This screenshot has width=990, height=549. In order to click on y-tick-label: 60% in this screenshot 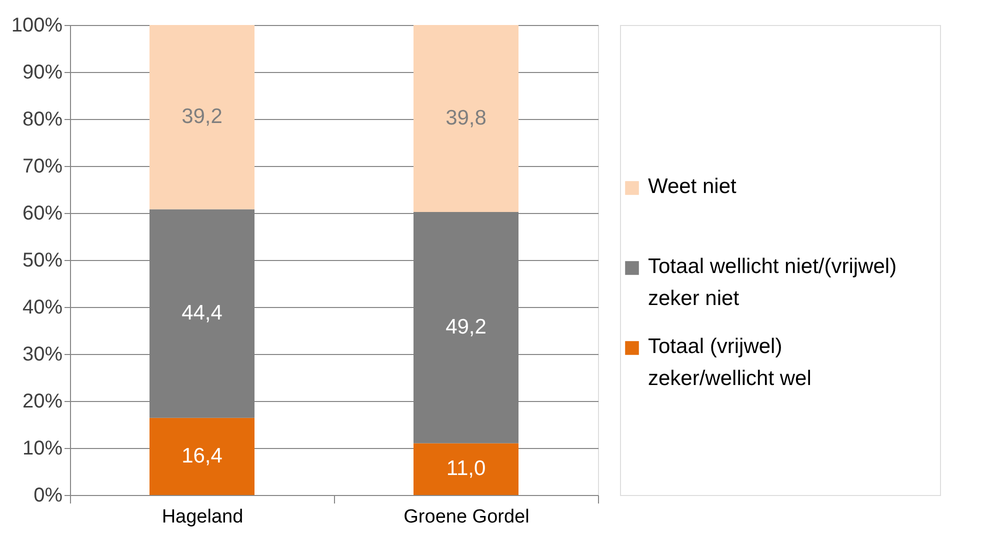, I will do `click(42, 213)`.